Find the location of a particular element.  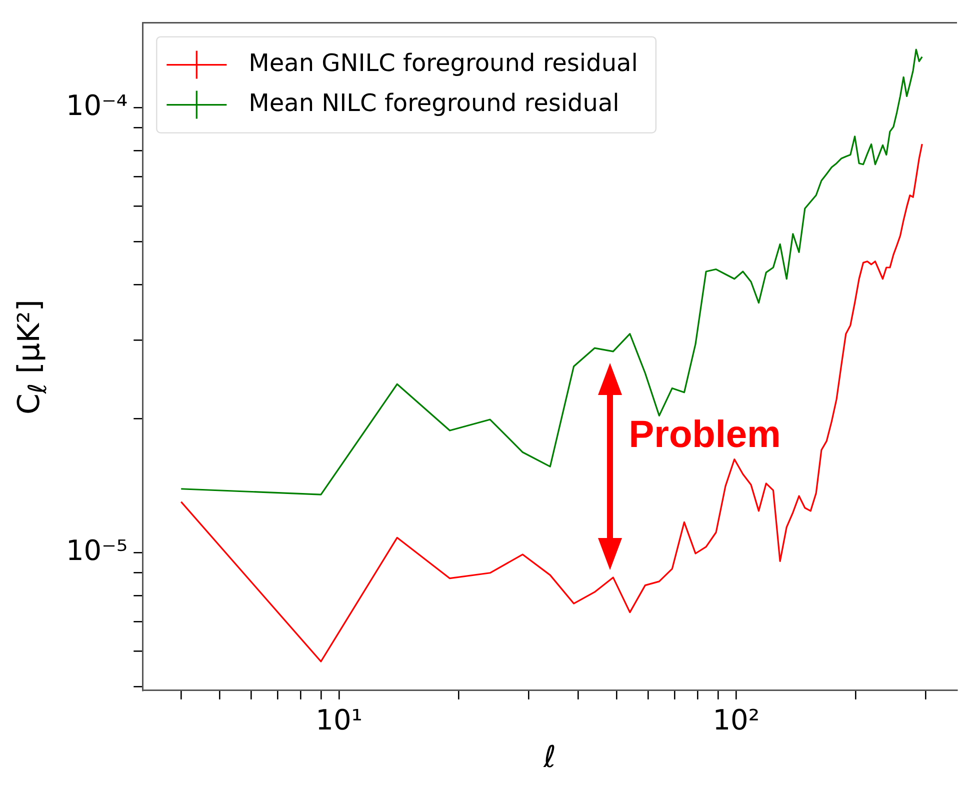

x-tick-label: 10¹ is located at coordinates (339, 719).